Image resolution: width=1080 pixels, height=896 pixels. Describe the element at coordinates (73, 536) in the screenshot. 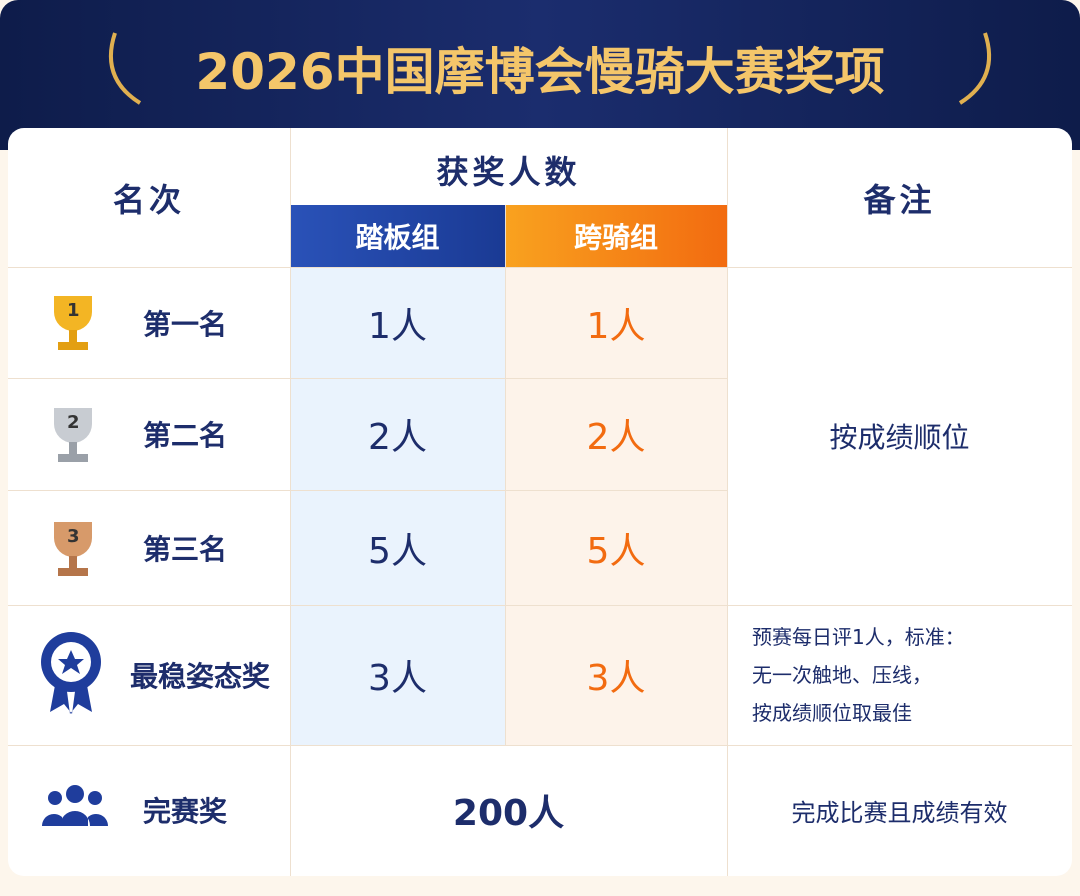

I see `trophy-number: 3` at that location.